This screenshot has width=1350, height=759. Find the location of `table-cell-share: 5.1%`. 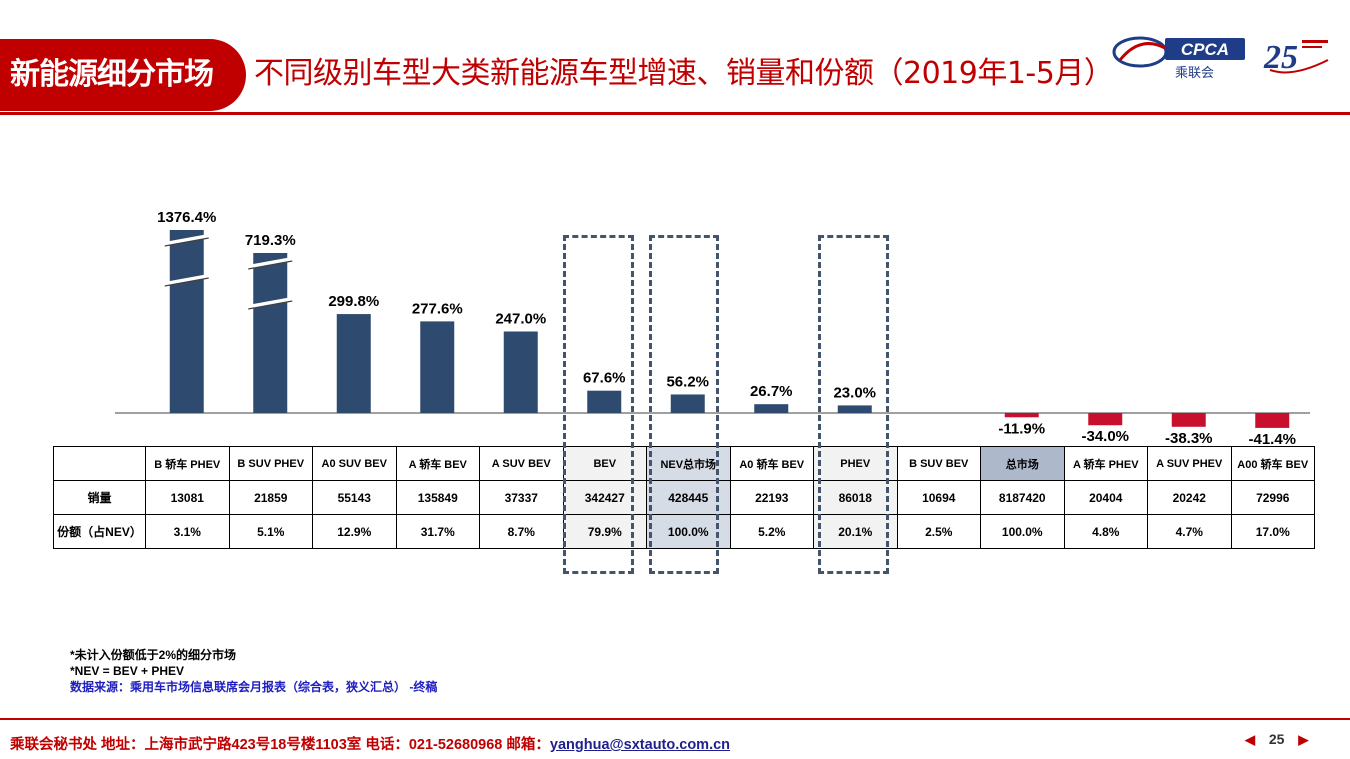

table-cell-share: 5.1% is located at coordinates (270, 531).